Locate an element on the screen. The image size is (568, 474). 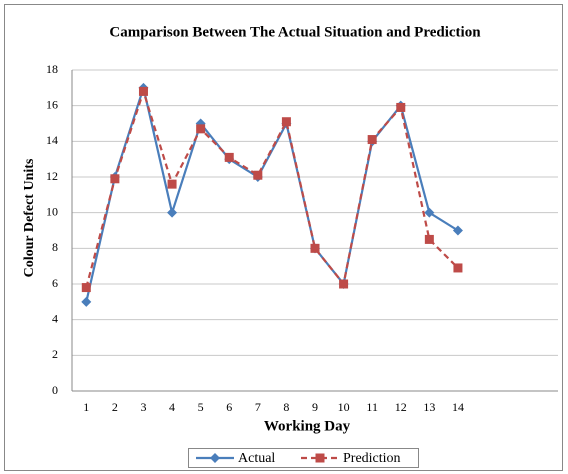
y-tick-label: 4 is located at coordinates (55, 318).